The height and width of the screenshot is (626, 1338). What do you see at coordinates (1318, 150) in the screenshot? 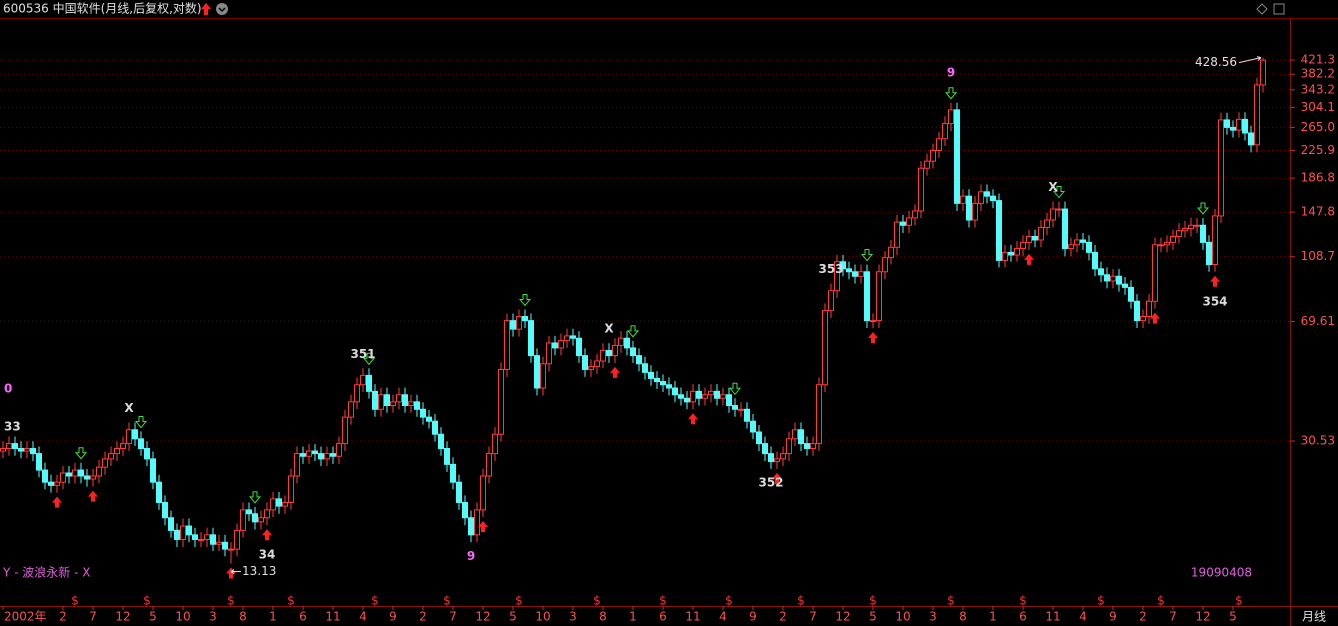
I see `y-tick-label: 225.9` at bounding box center [1318, 150].